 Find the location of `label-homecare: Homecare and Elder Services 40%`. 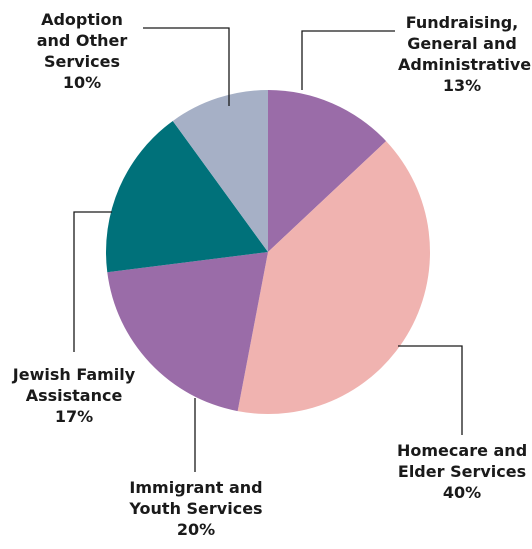

label-homecare: Homecare and Elder Services 40% is located at coordinates (462, 471).